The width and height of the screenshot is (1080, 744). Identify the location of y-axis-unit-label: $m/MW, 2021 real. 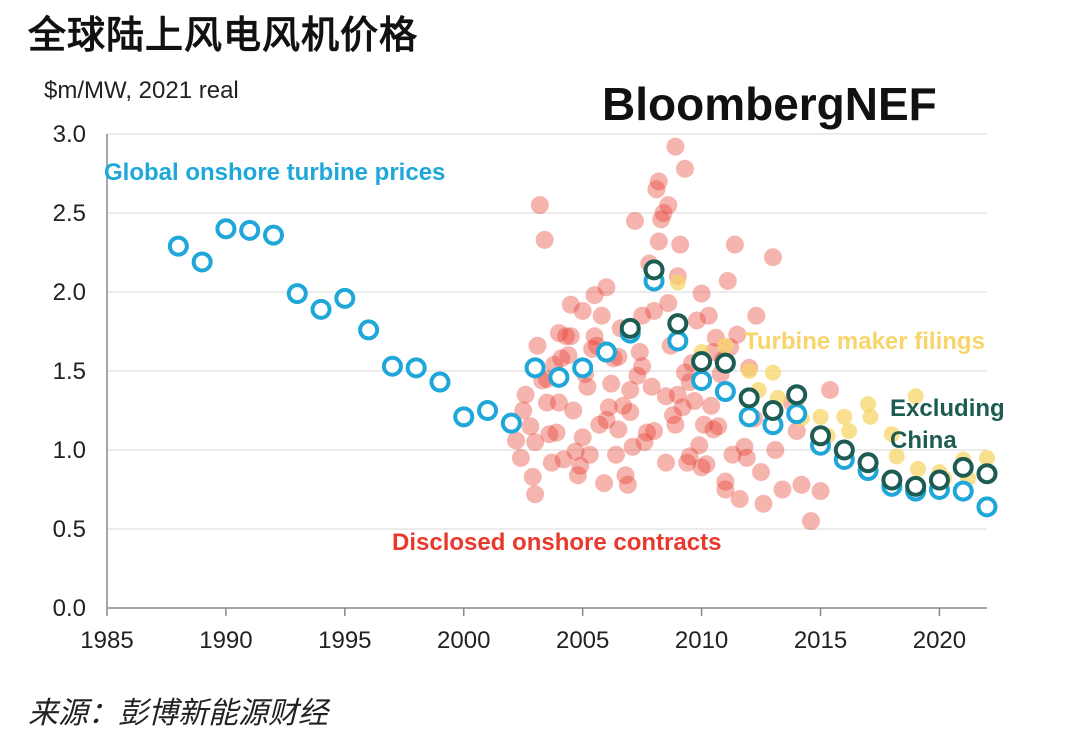
(141, 90).